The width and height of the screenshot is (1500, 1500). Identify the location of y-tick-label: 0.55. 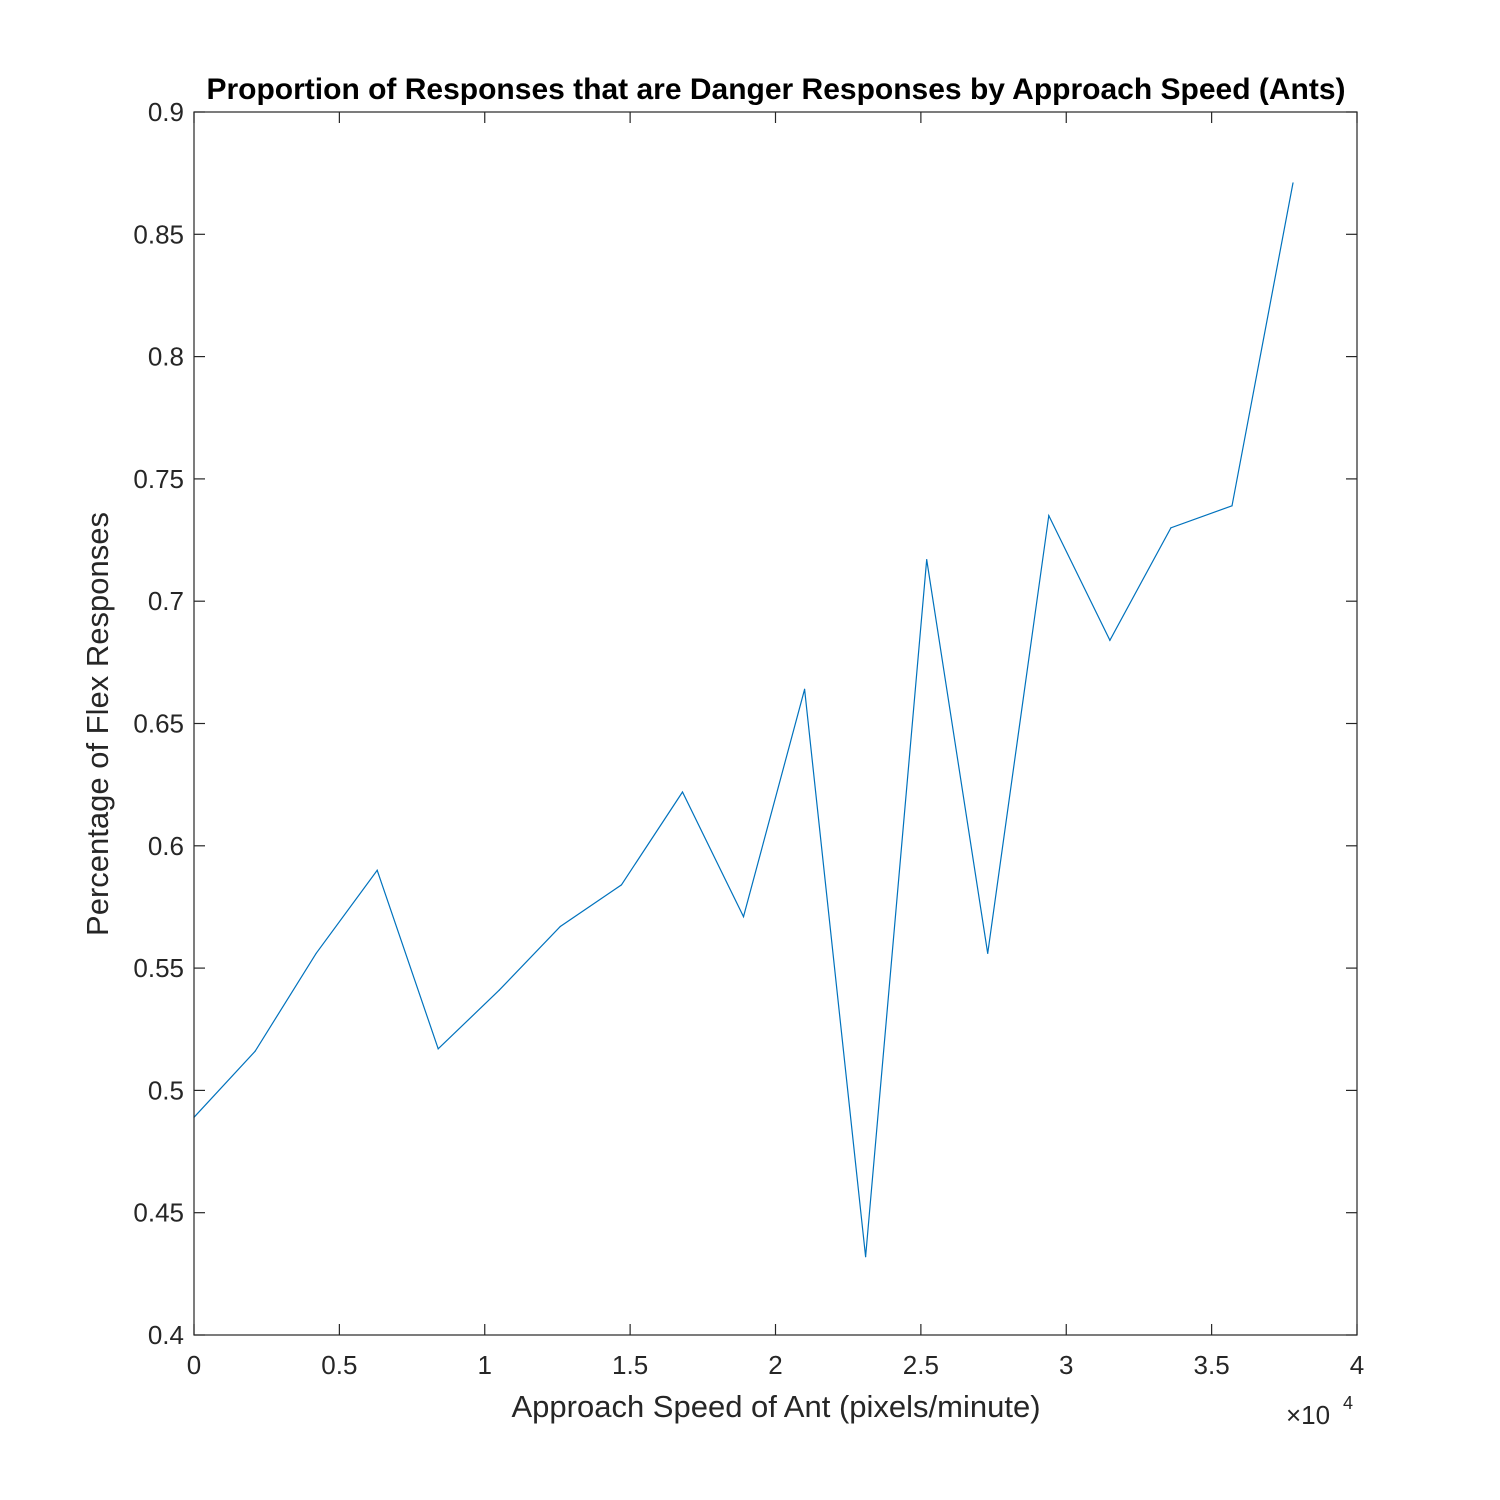
(158, 968).